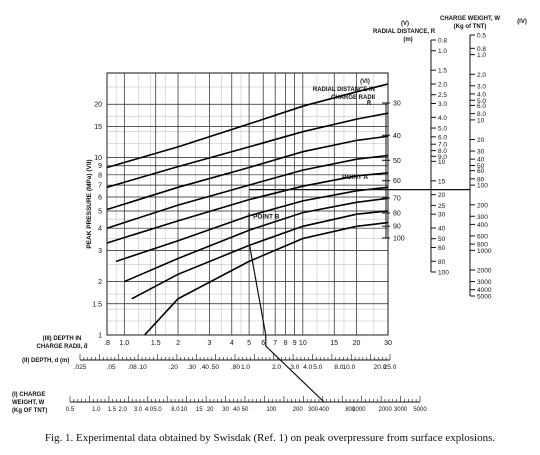 The height and width of the screenshot is (455, 540). I want to click on scale-V-tick-label: 30, so click(442, 215).